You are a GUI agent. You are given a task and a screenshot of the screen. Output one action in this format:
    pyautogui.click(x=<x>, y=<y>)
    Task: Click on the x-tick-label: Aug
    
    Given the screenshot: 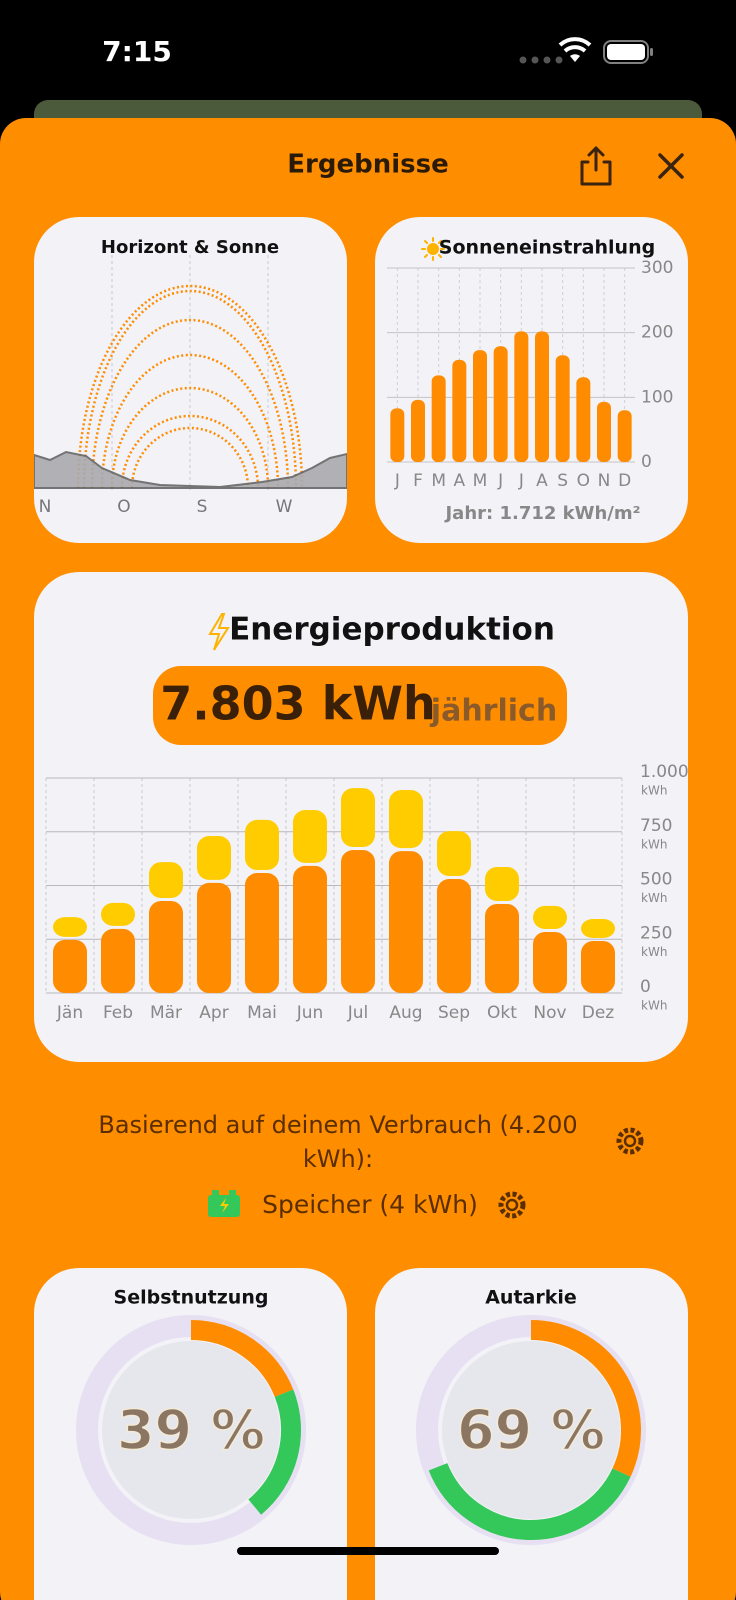 What is the action you would take?
    pyautogui.click(x=405, y=1013)
    